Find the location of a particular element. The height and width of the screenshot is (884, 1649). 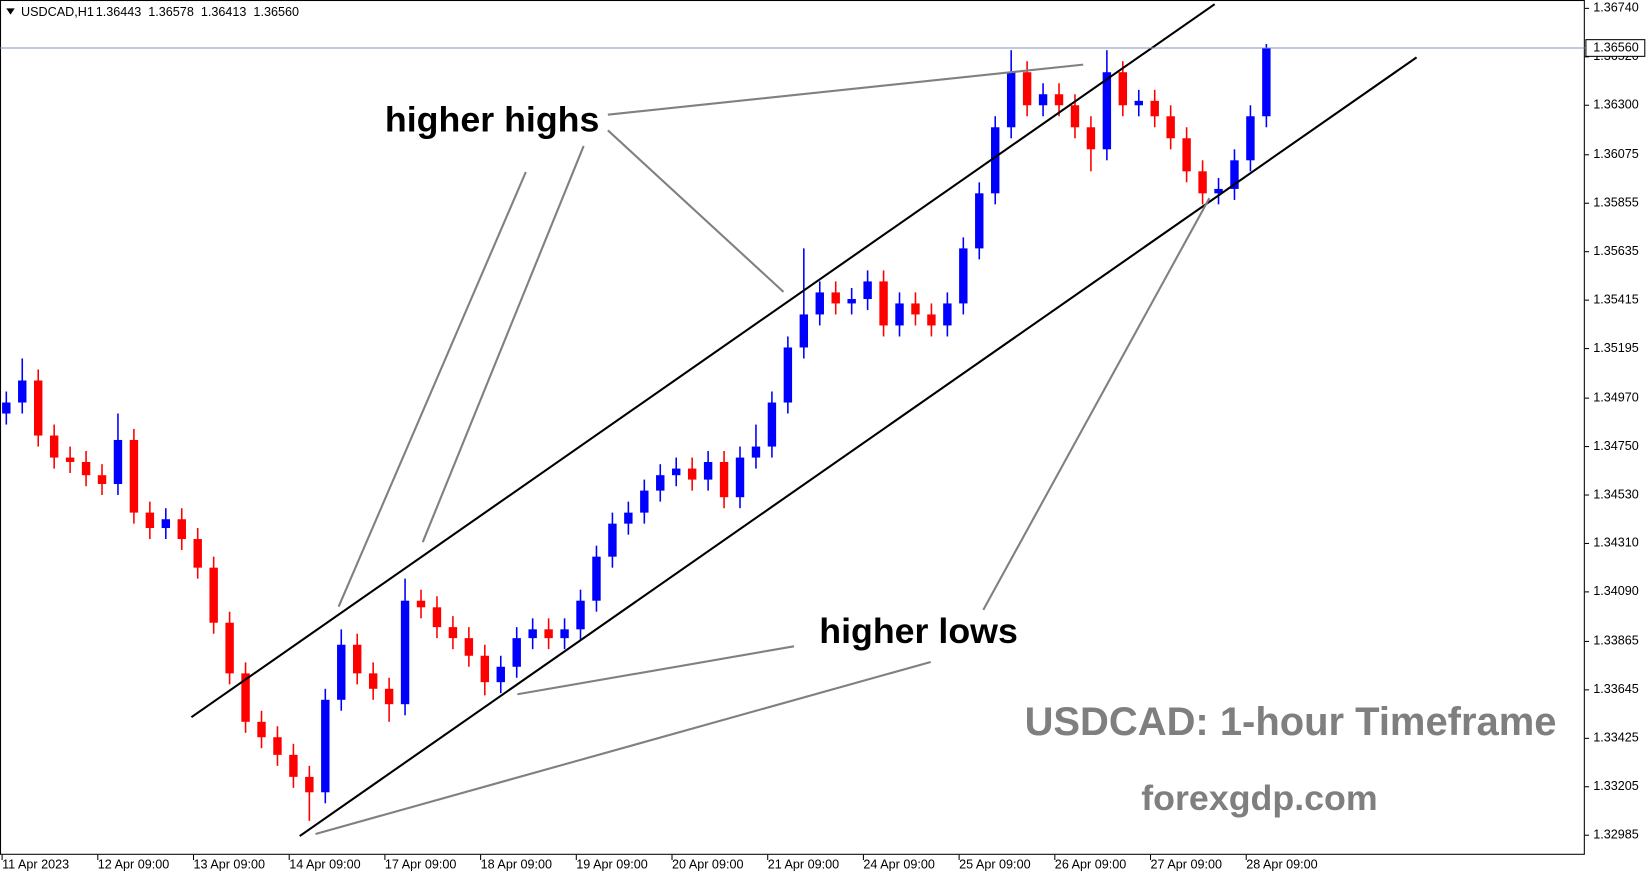

y-tick-label: 1.35195 is located at coordinates (1616, 348).